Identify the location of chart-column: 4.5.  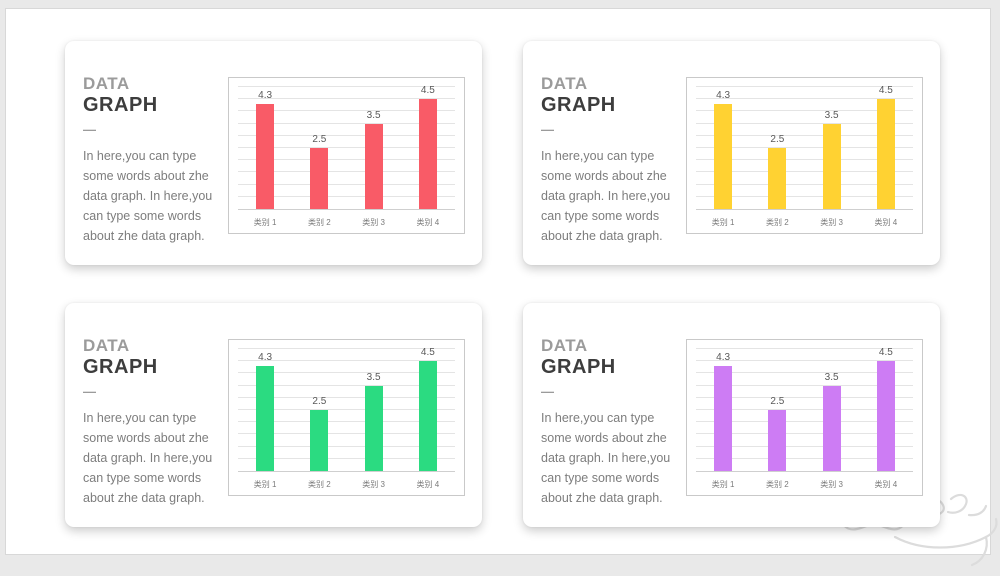
(886, 147).